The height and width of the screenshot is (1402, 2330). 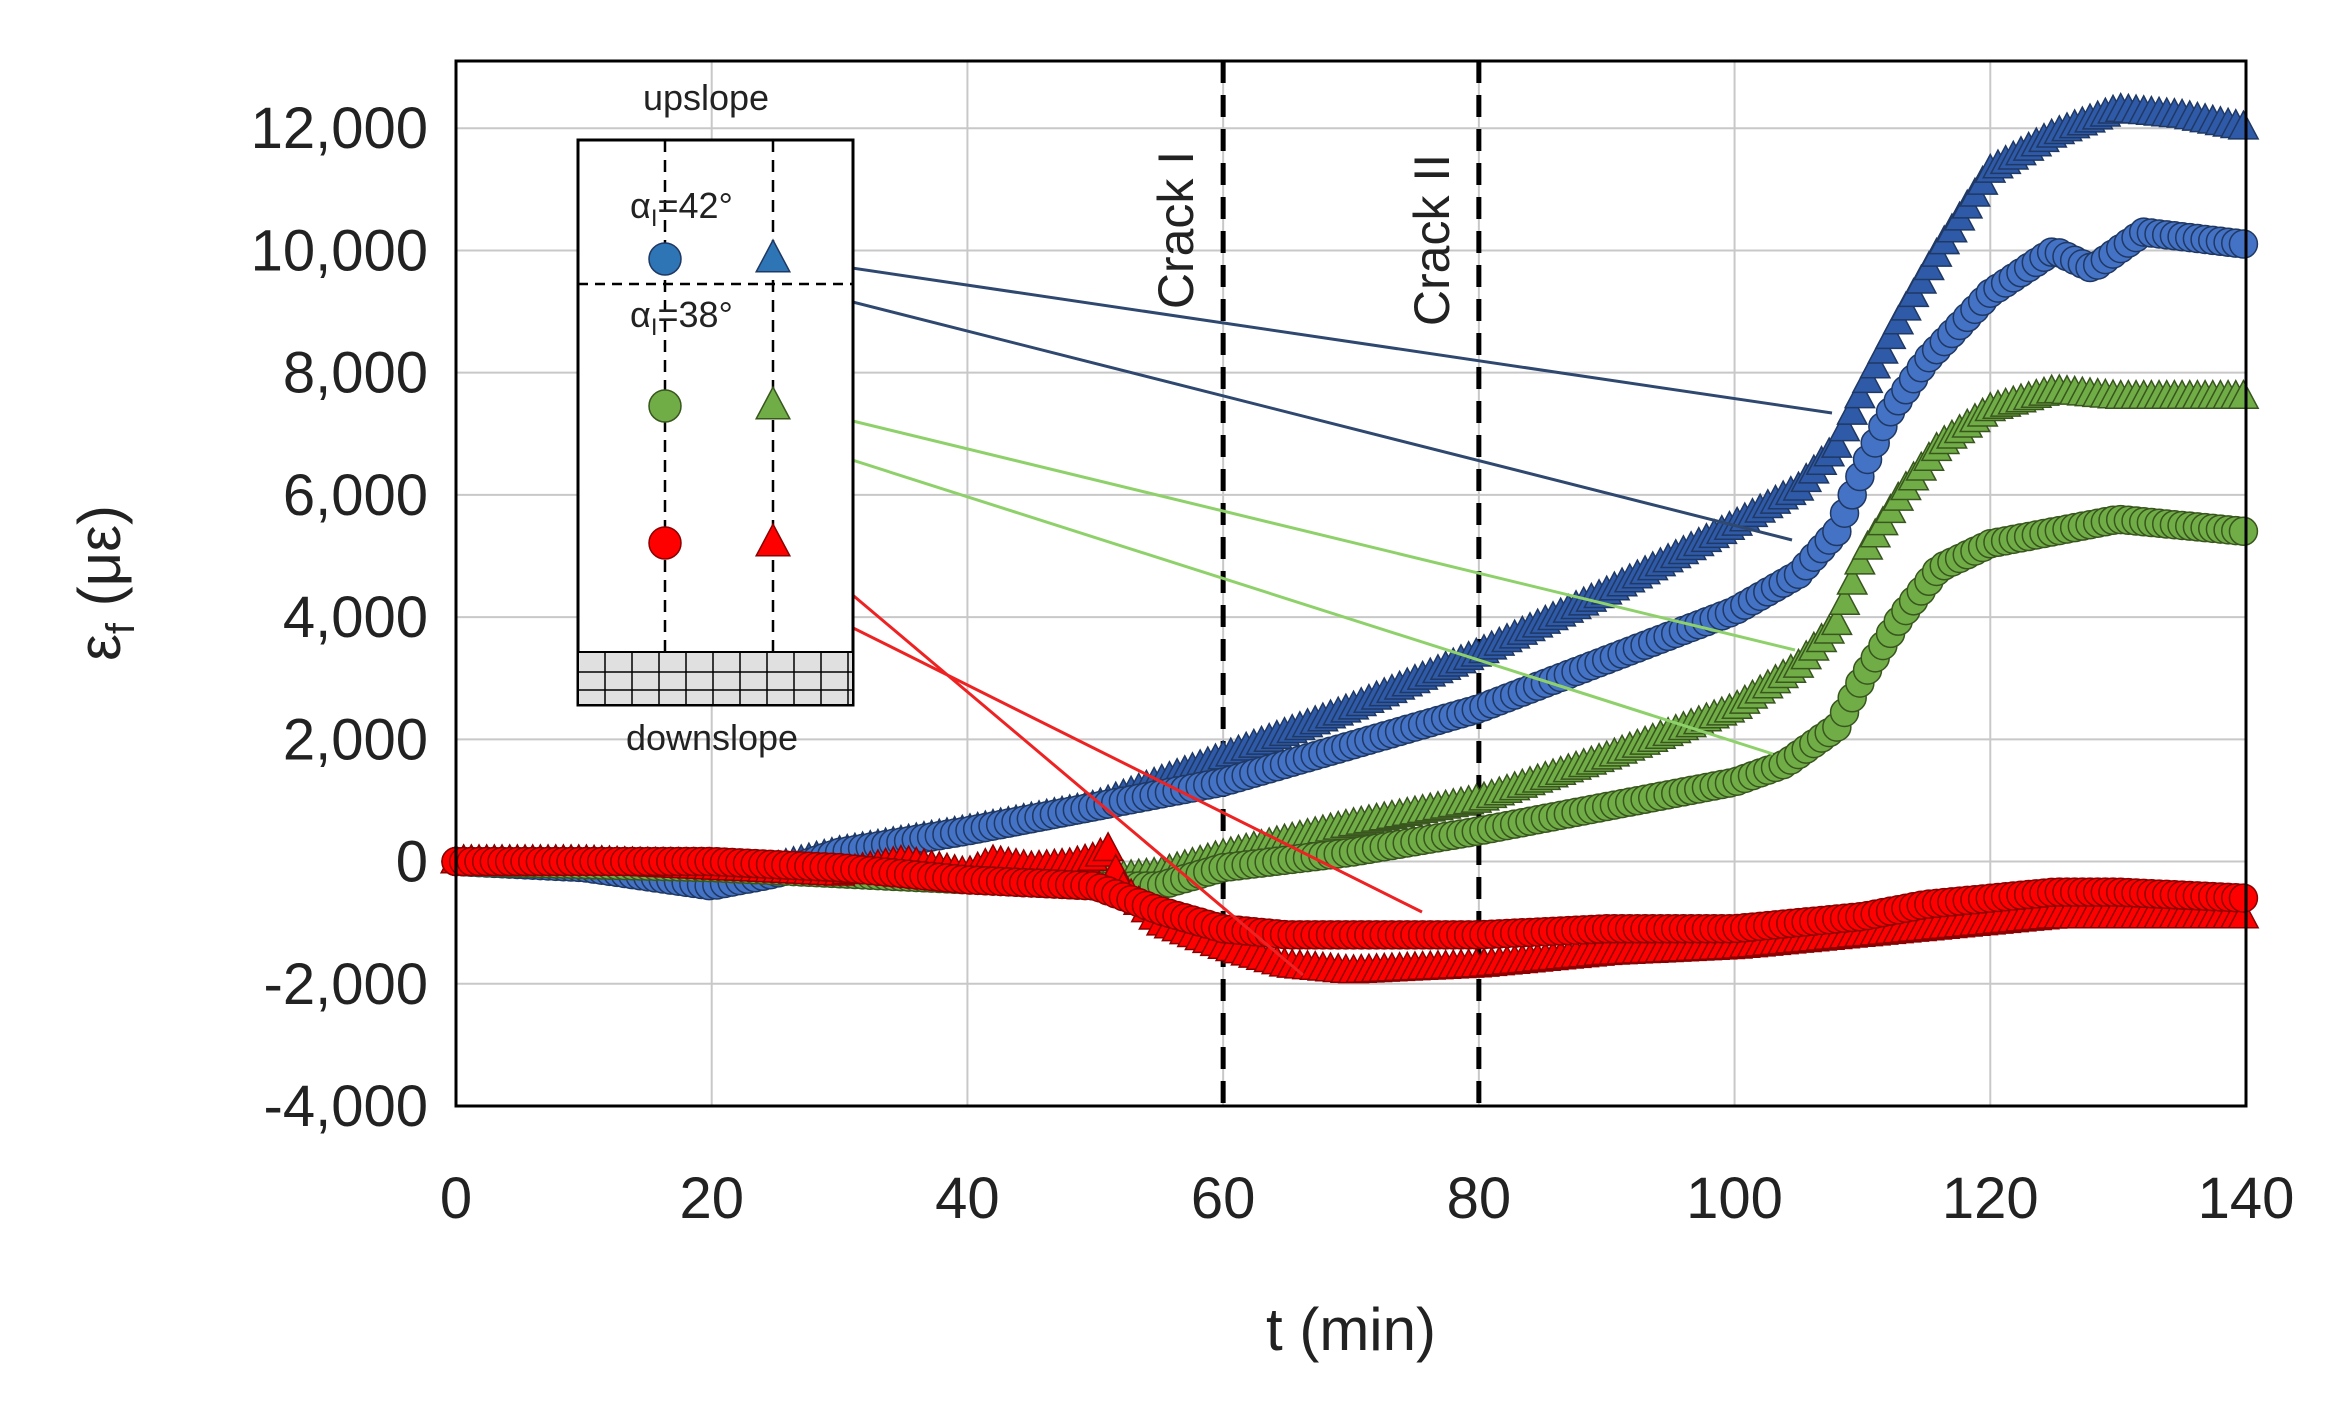 I want to click on y-axis-title: εf (με), so click(x=104, y=583).